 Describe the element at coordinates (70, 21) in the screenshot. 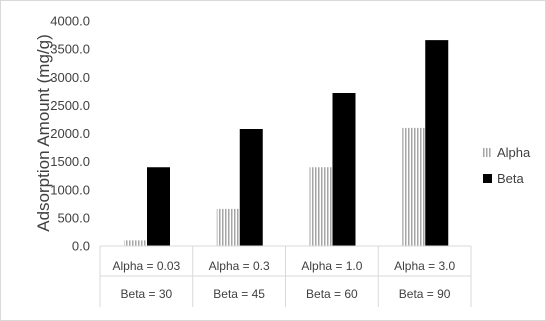

I see `y-tick-label: 4000.0` at that location.